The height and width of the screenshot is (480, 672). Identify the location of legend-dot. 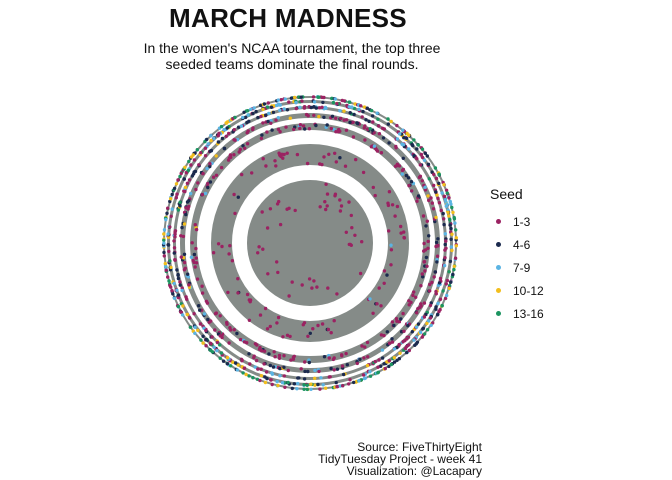
(498, 221).